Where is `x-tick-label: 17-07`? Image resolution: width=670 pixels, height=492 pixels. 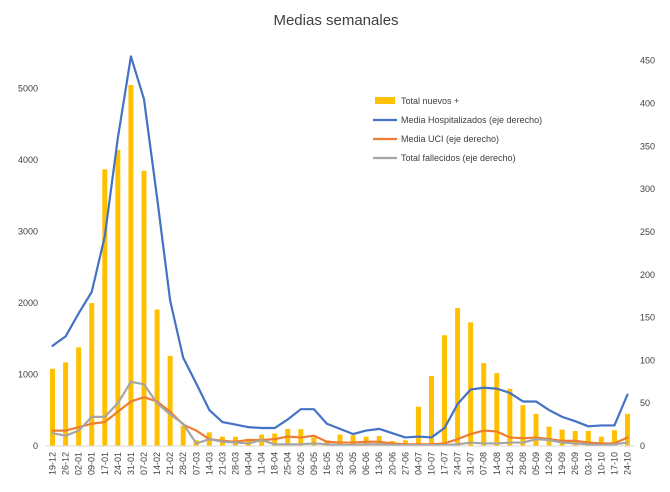 x-tick-label: 17-07 is located at coordinates (445, 463).